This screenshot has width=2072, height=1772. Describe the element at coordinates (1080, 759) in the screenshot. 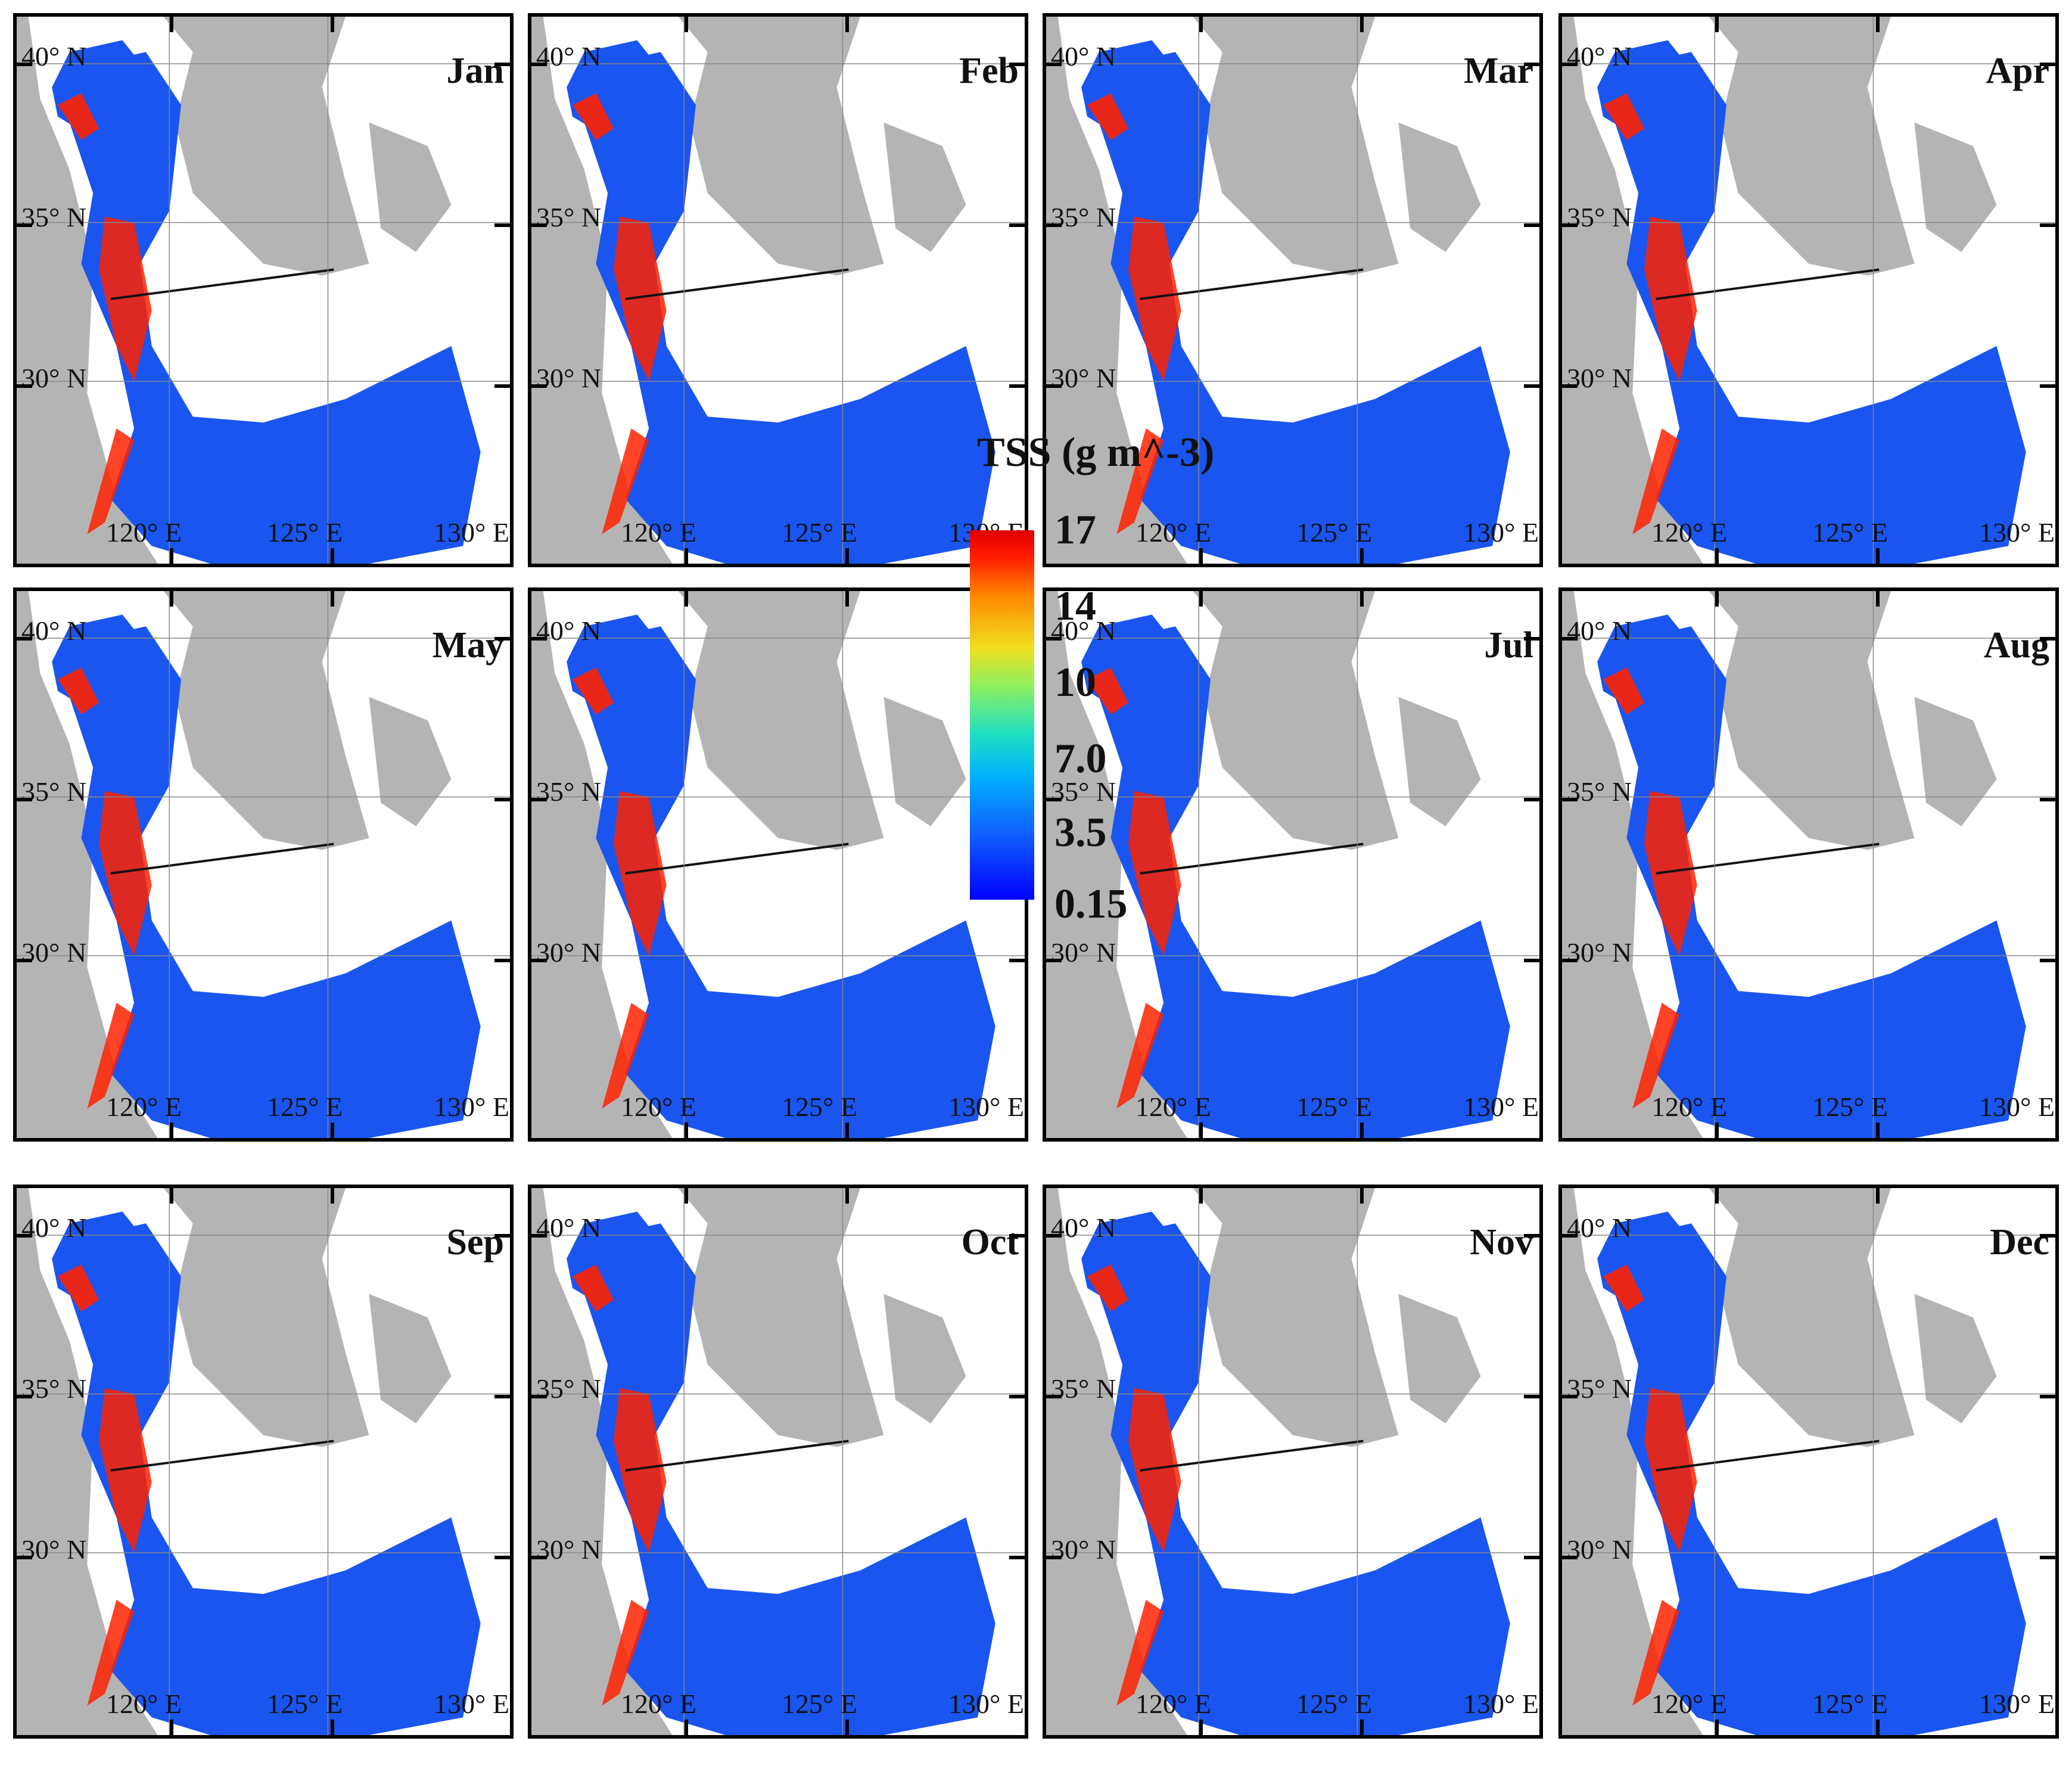

I see `colorbar-tick: 7.0` at that location.